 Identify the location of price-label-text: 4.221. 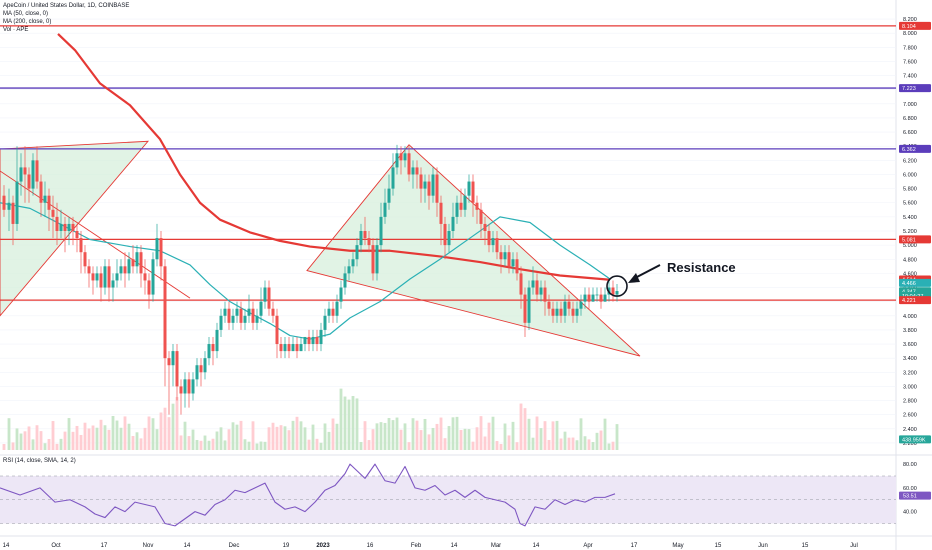
(909, 301).